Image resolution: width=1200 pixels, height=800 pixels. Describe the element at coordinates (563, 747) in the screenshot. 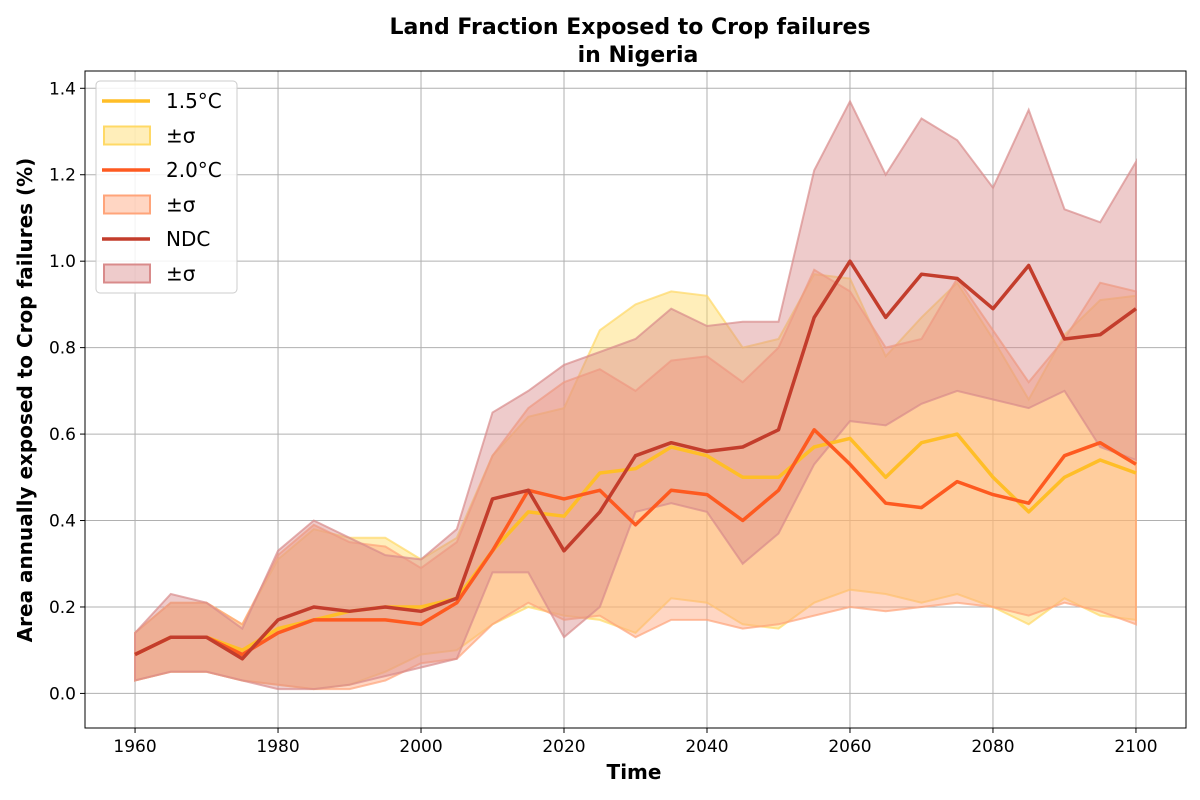

I see `x-tick-label: 2020` at that location.